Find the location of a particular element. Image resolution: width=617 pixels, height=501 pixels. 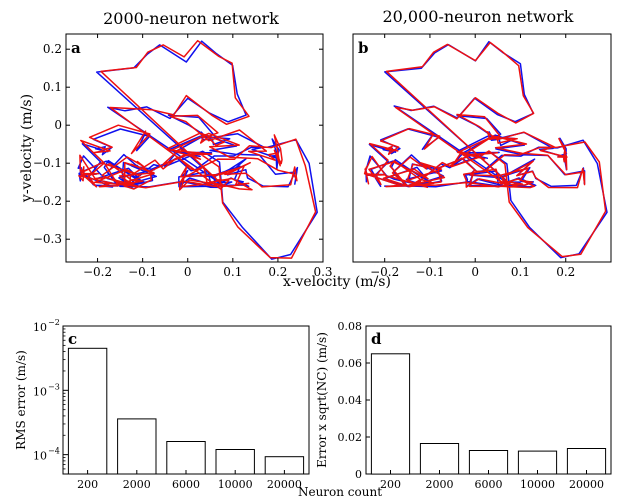

y-tick-exponent: −3 is located at coordinates (54, 386).